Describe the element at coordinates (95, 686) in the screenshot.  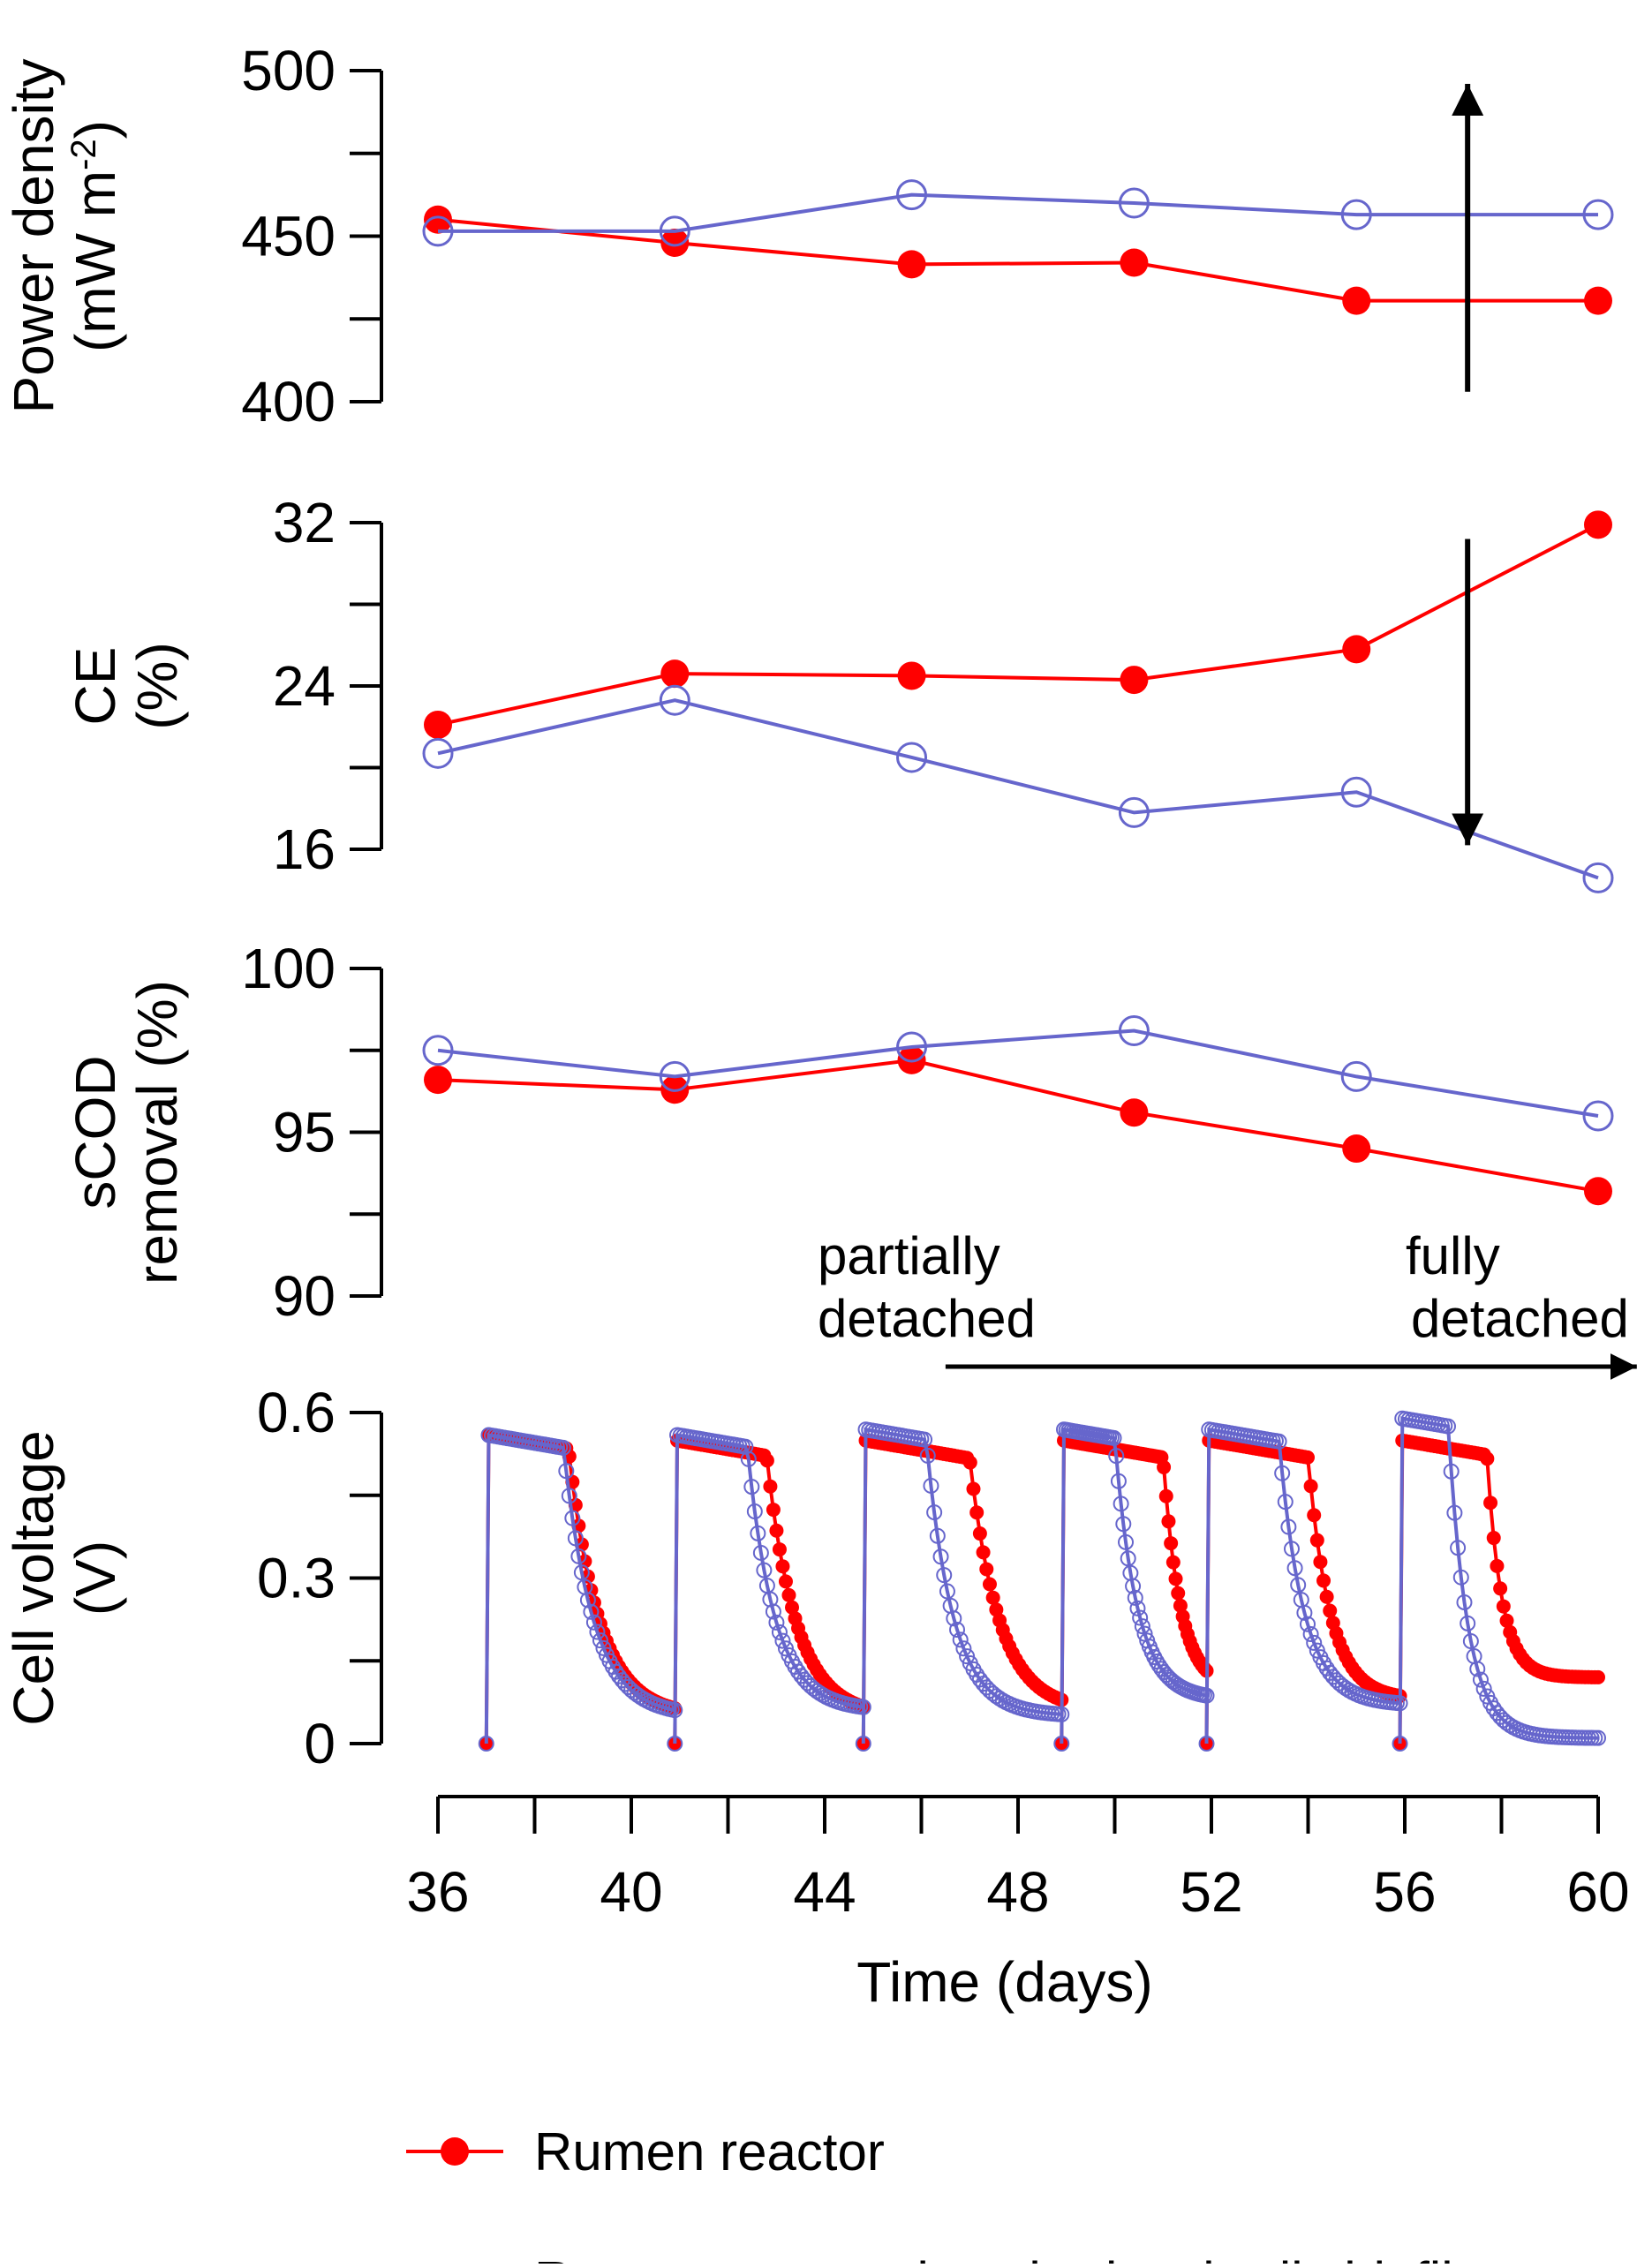
I see `y-axis-title-line1: CE` at that location.